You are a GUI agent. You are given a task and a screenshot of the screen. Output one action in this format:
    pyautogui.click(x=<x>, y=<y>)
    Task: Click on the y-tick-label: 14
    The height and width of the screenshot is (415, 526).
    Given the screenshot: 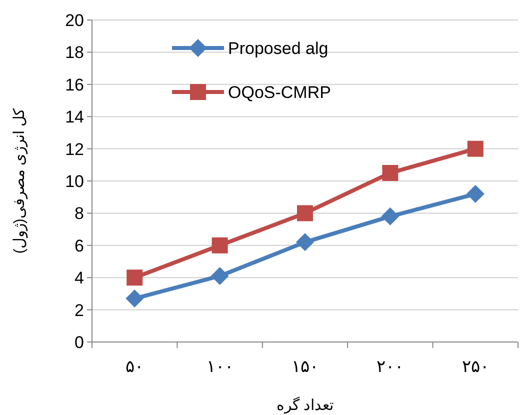 What is the action you would take?
    pyautogui.click(x=74, y=117)
    